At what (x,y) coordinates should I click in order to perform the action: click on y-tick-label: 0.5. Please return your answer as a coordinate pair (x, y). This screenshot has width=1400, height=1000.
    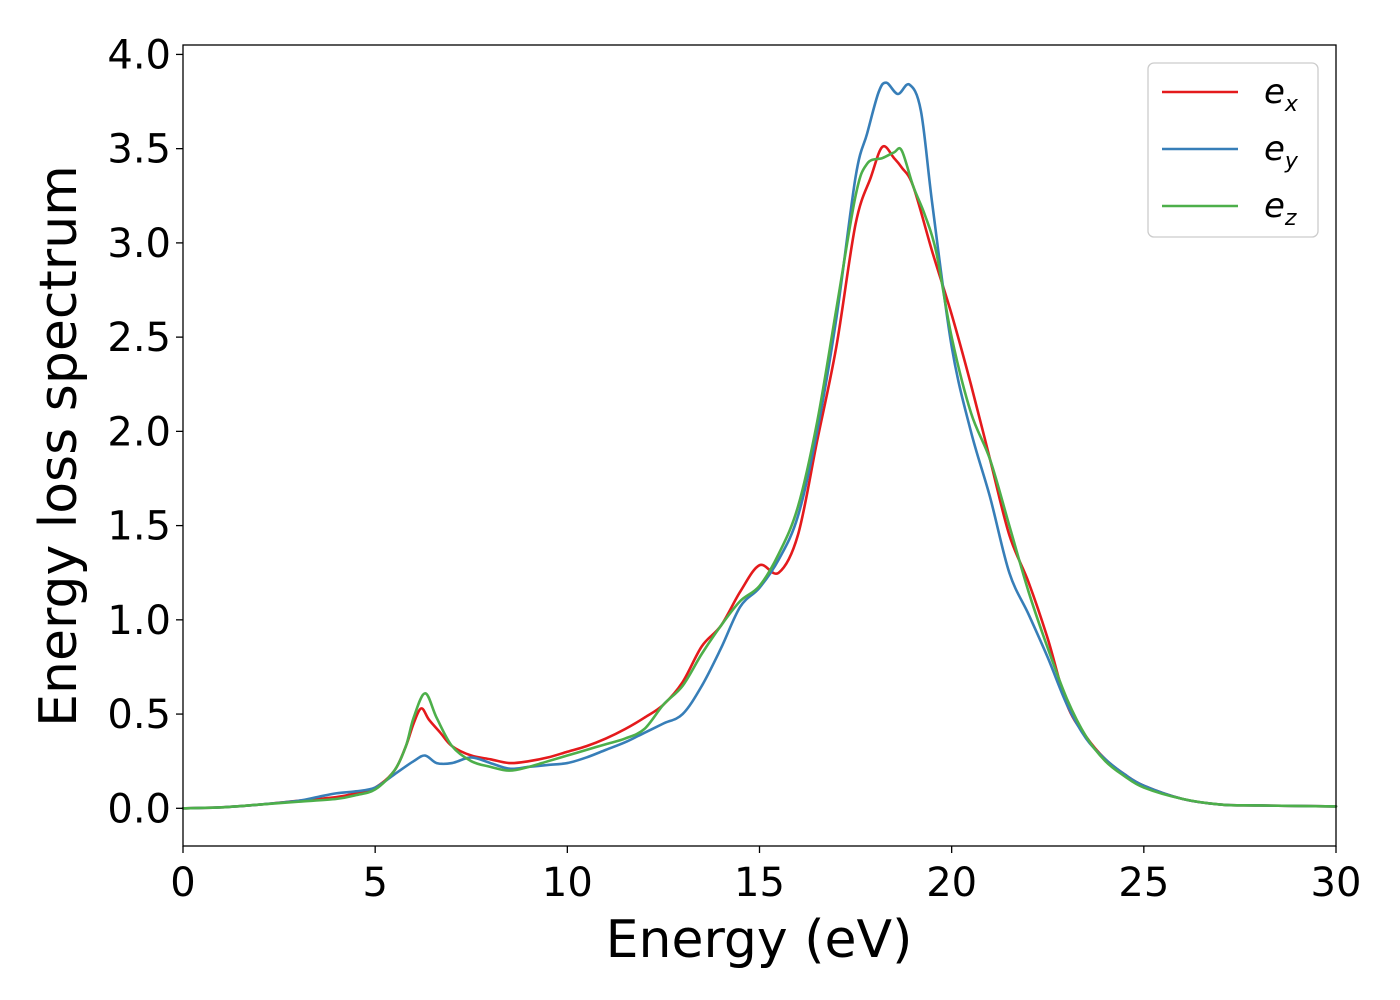
    Looking at the image, I should click on (139, 715).